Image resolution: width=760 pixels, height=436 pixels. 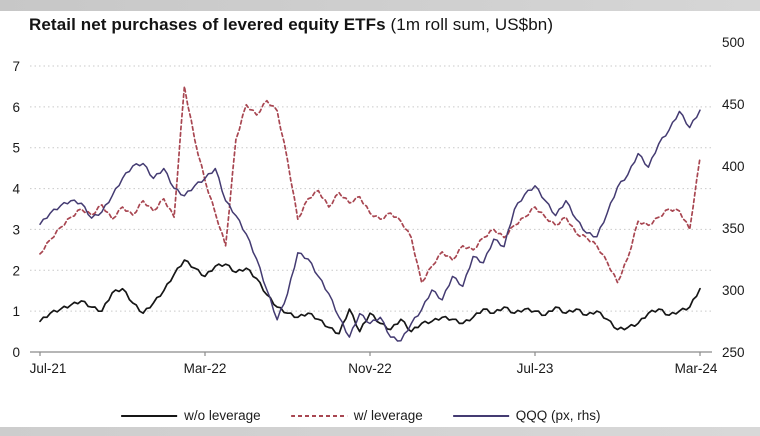 I want to click on x-tick-label: Nov-22, so click(x=370, y=368).